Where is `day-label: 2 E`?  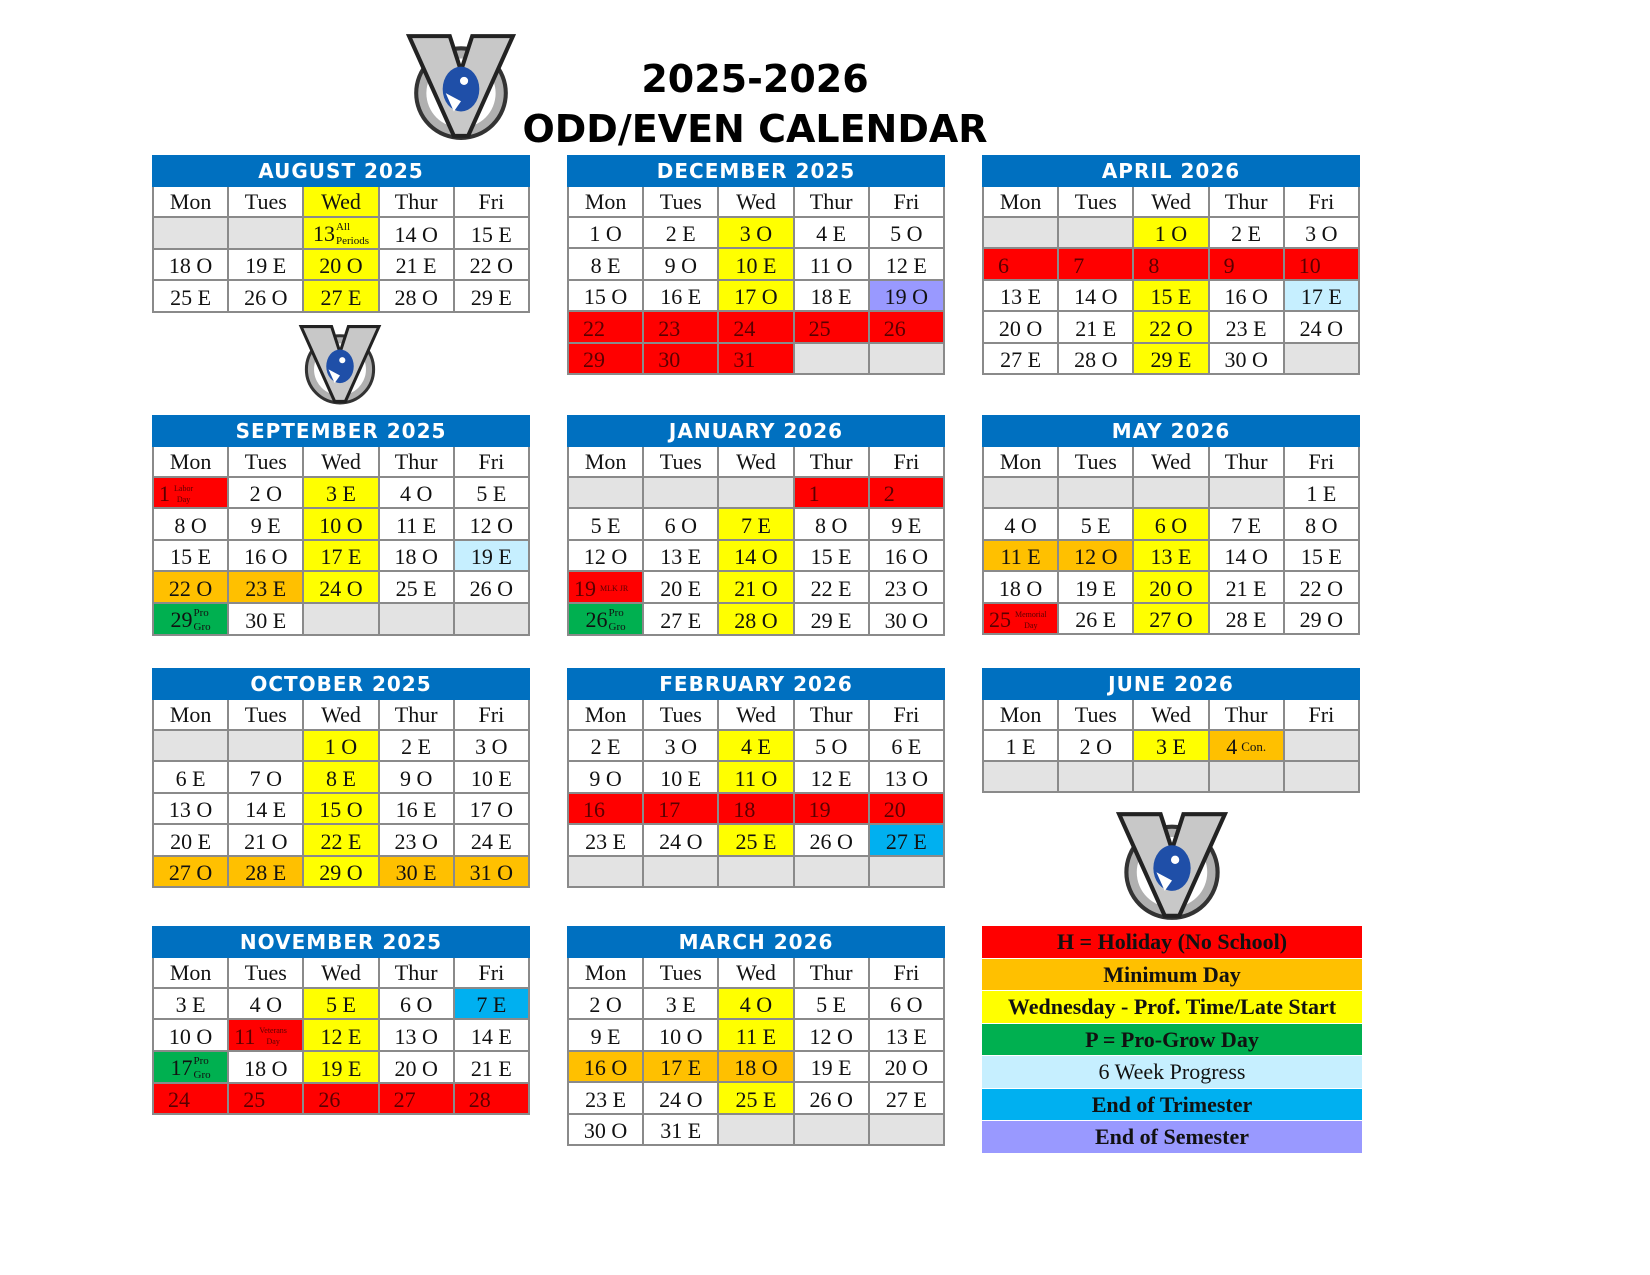 day-label: 2 E is located at coordinates (1246, 234).